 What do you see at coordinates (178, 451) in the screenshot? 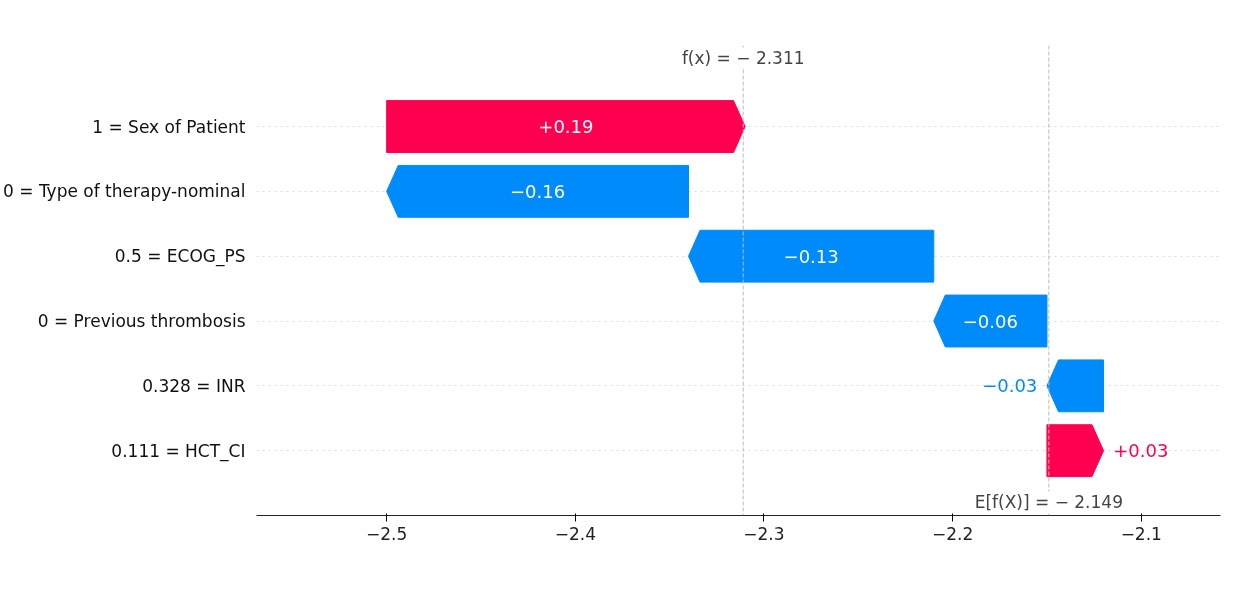
I see `y-tick-label: 0.111 = HCT_CI` at bounding box center [178, 451].